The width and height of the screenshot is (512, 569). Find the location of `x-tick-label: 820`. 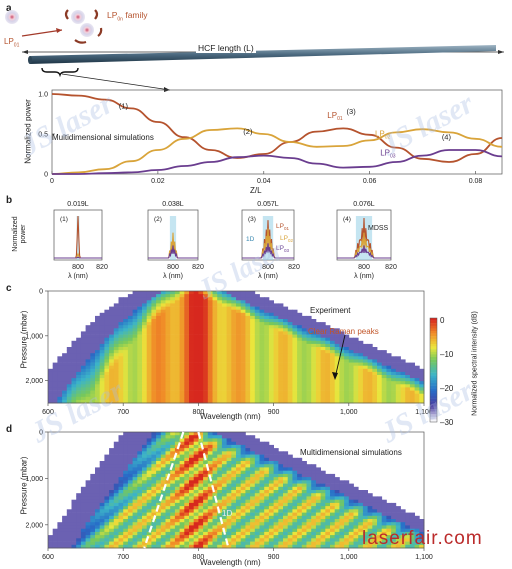

x-tick-label: 820 is located at coordinates (294, 267).